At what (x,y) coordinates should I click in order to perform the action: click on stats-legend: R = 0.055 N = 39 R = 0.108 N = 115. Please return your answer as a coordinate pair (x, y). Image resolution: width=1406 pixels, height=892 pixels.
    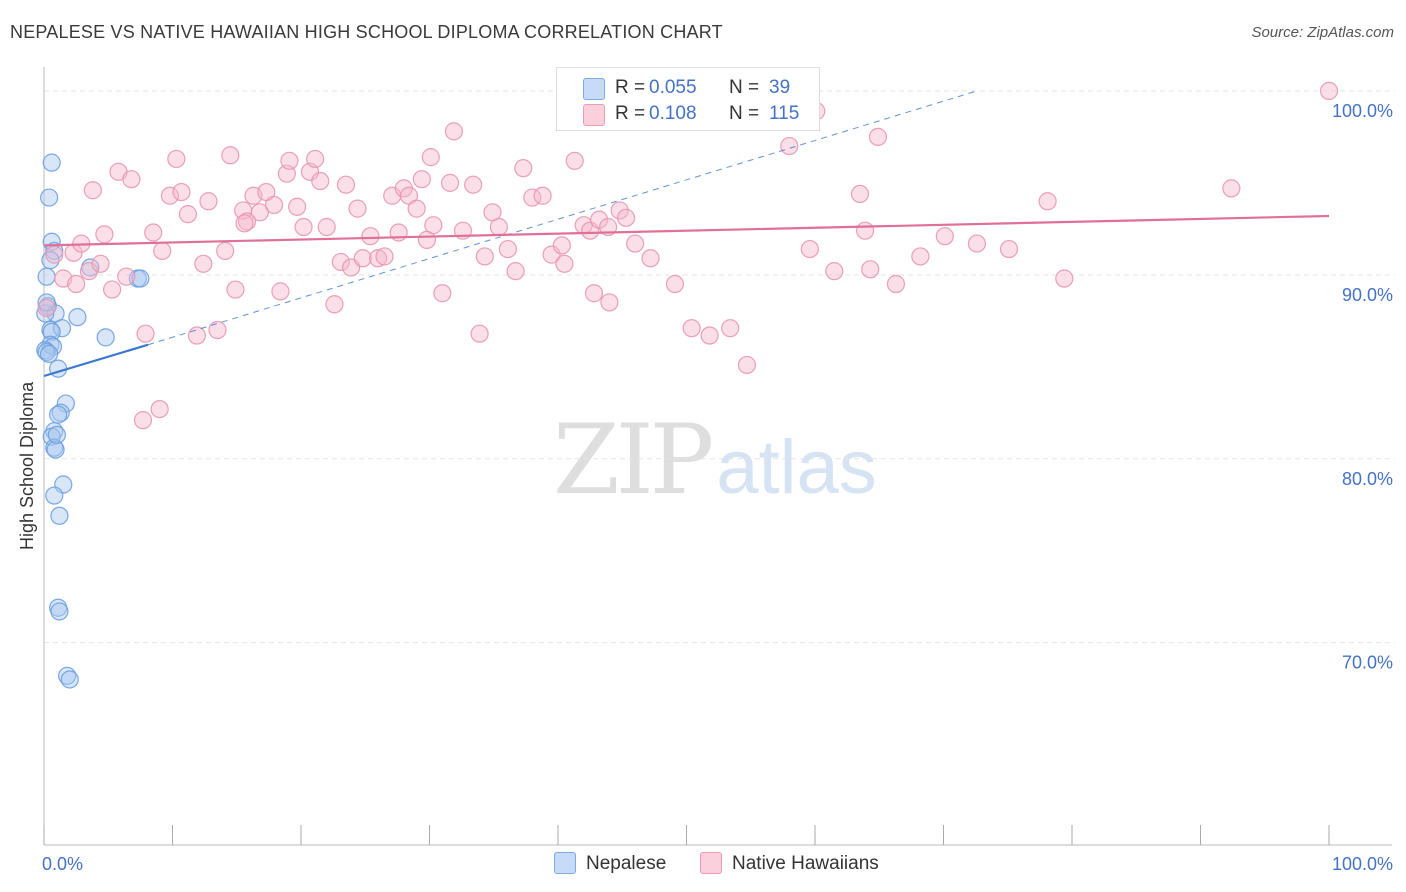
    Looking at the image, I should click on (688, 99).